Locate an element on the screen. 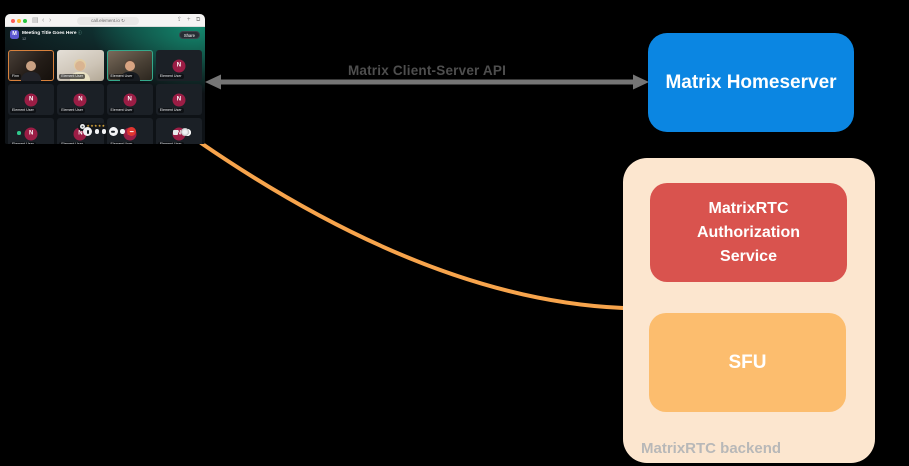 The width and height of the screenshot is (909, 466). backend-container-label: MatrixRTC backend is located at coordinates (711, 448).